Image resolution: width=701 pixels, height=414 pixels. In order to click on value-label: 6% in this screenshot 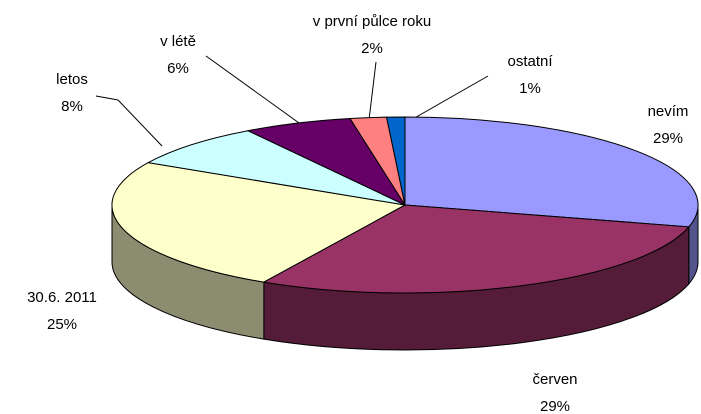, I will do `click(178, 68)`.